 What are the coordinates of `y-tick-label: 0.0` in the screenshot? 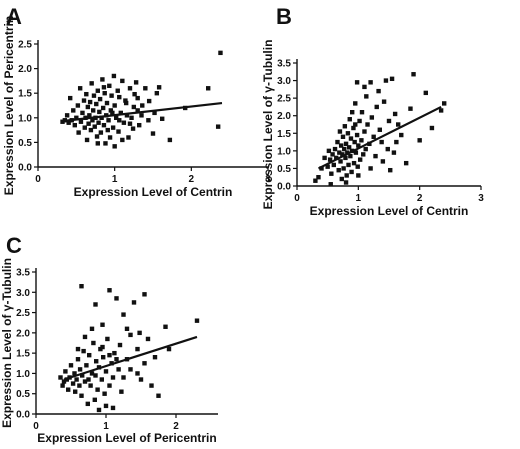 It's located at (25, 168).